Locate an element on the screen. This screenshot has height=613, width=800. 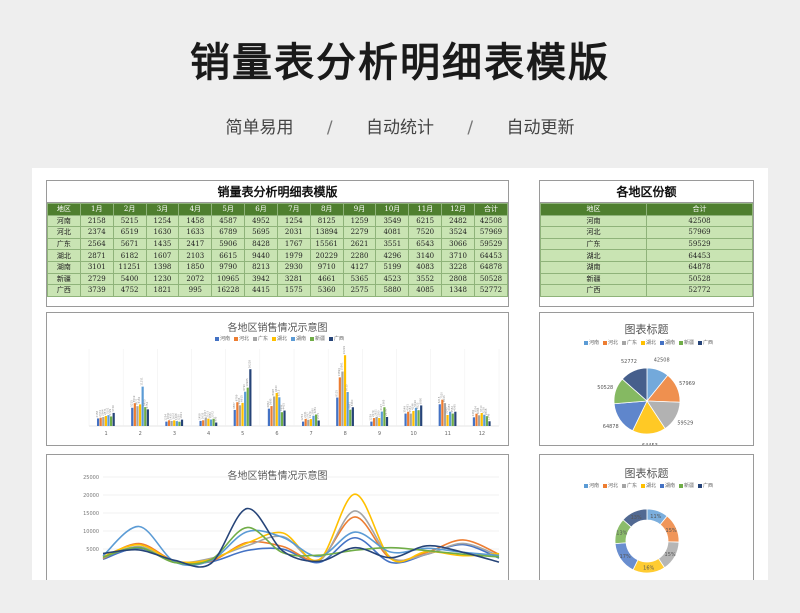
sales-cell: 8125 is located at coordinates (326, 221).